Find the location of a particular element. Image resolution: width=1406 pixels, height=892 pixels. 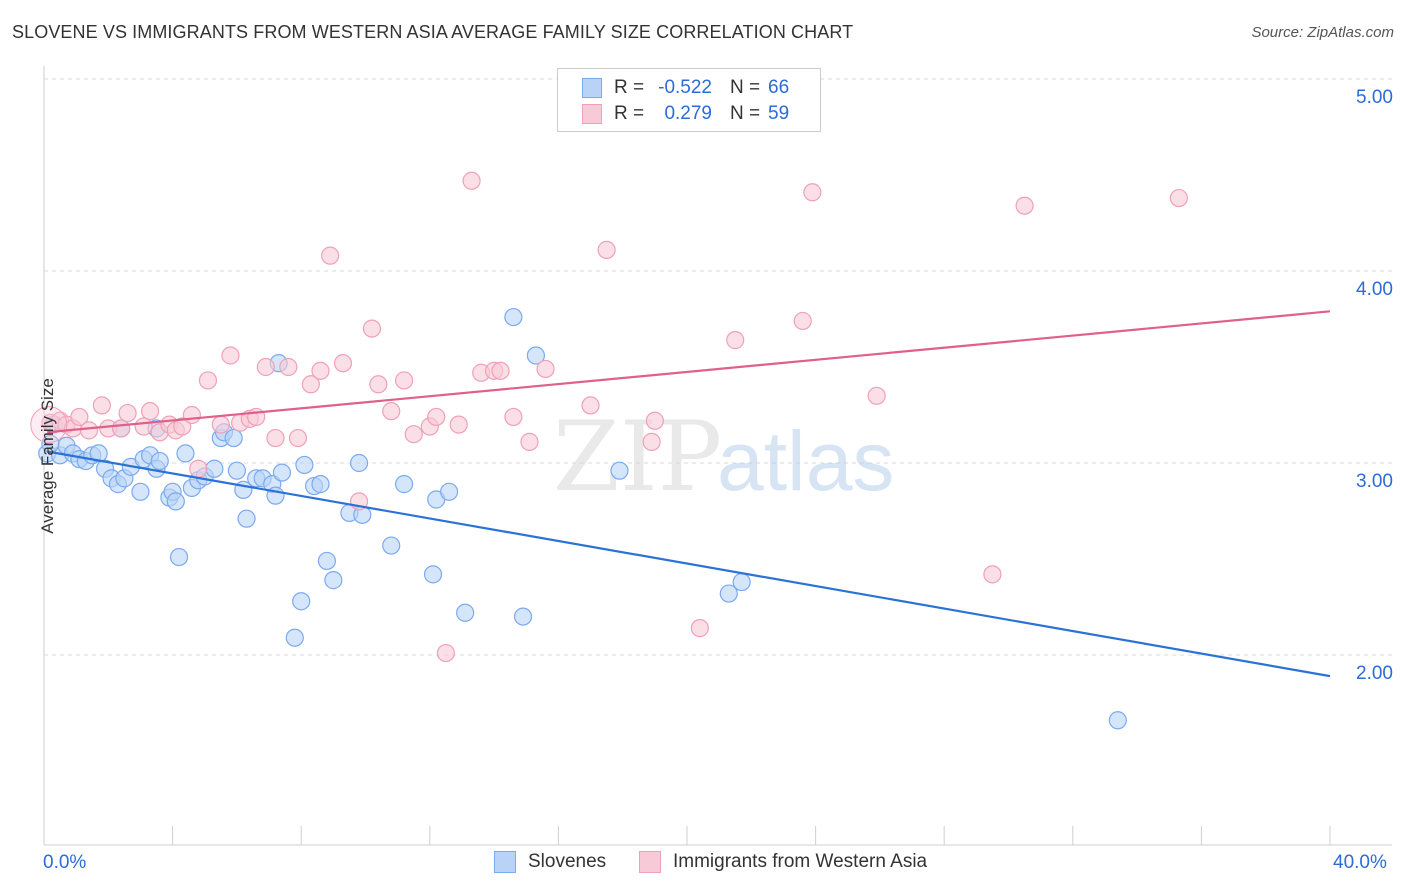

y-tick-label: 4.00 is located at coordinates (1374, 289).